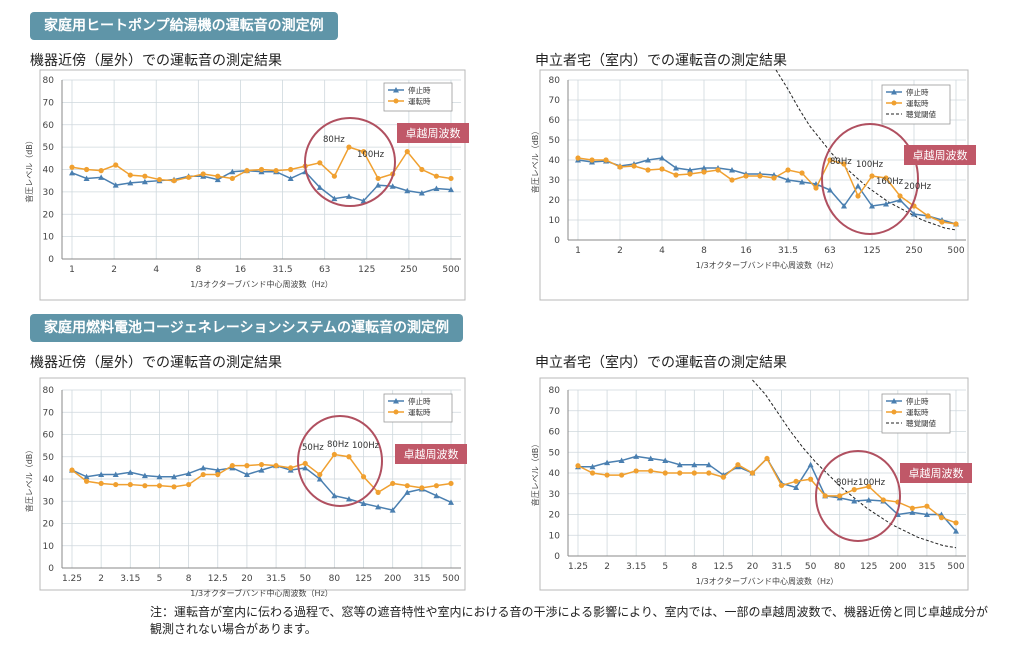 Image resolution: width=1024 pixels, height=655 pixels. What do you see at coordinates (408, 270) in the screenshot?
I see `x-tick-label: 250` at bounding box center [408, 270].